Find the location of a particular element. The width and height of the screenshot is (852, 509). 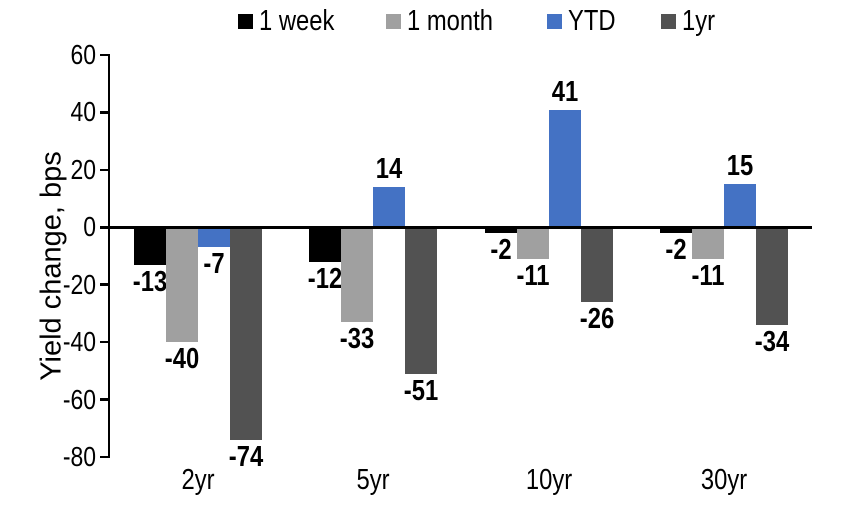

data-label: 41 is located at coordinates (565, 92).